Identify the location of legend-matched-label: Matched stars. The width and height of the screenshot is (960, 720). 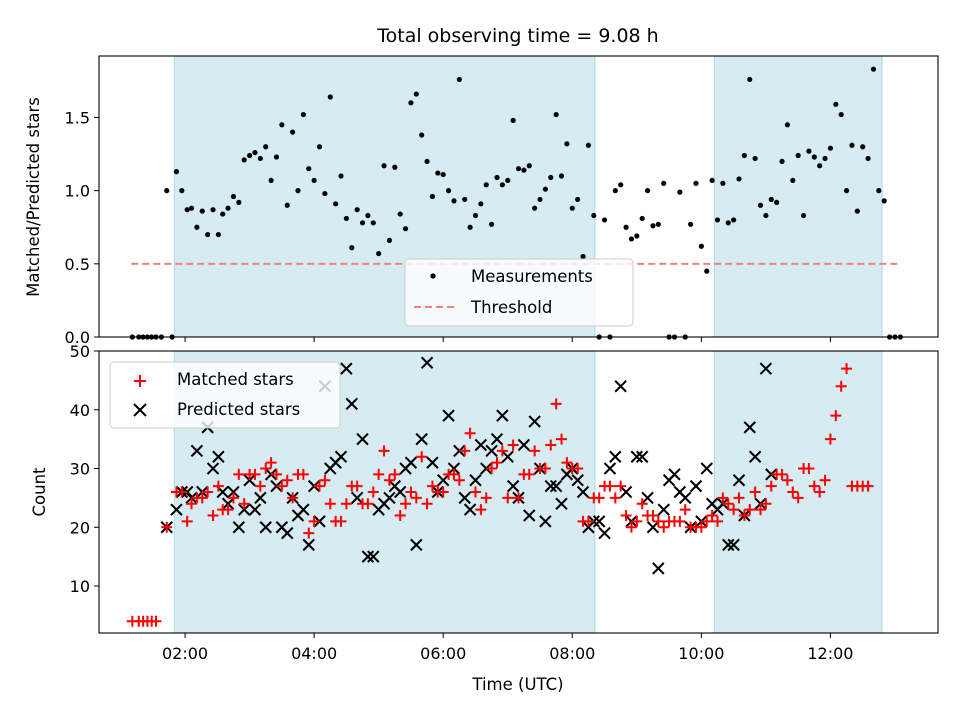
(235, 379).